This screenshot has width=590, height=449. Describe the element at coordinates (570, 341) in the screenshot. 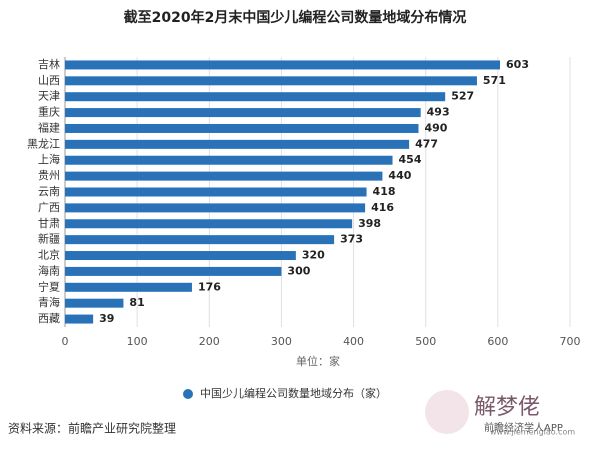

I see `x-tick-label: 700` at that location.